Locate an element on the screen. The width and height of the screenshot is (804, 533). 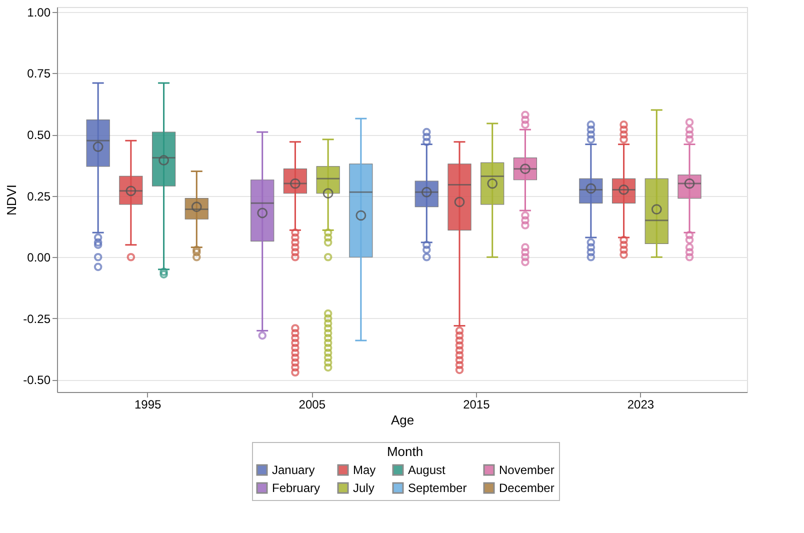
y-tick-label: 1.00 is located at coordinates (39, 12).